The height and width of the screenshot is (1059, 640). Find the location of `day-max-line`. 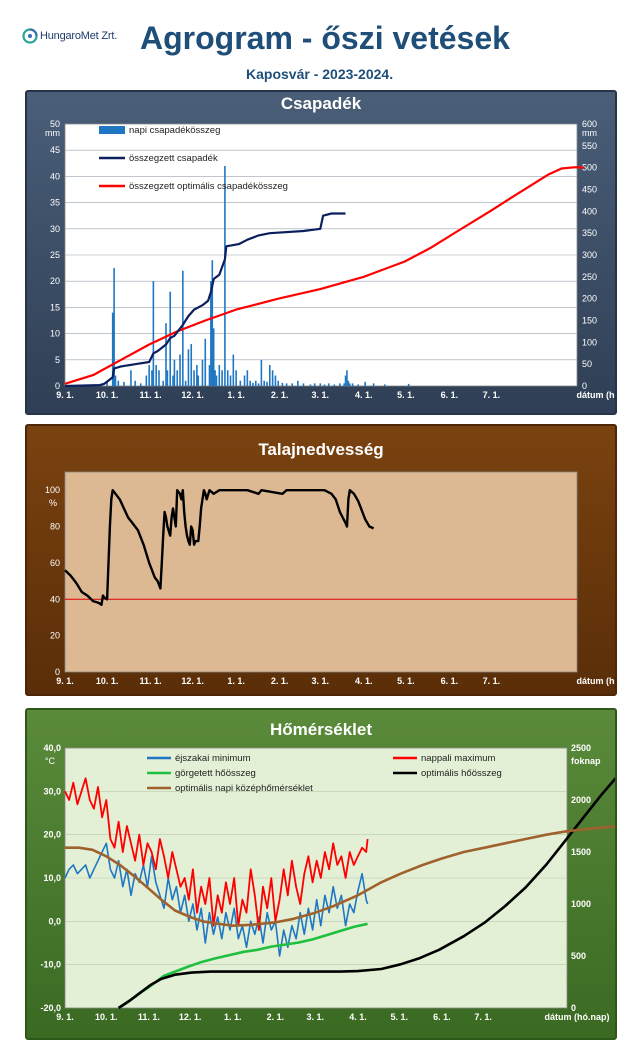

day-max-line is located at coordinates (216, 854).